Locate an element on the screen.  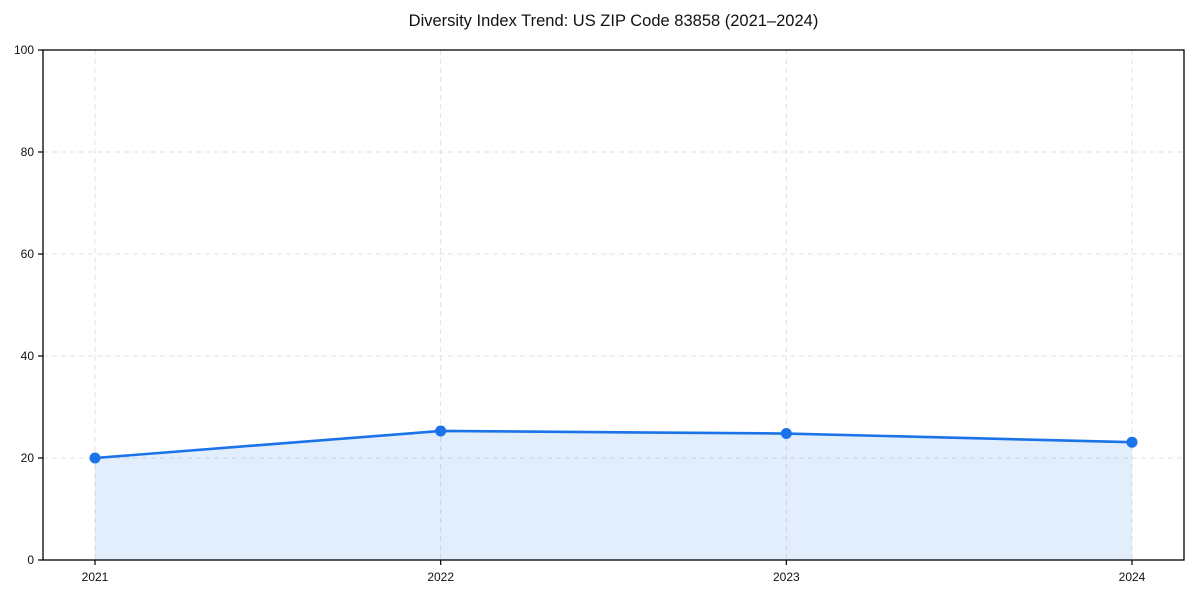
y-tick-label: 0 is located at coordinates (30, 560).